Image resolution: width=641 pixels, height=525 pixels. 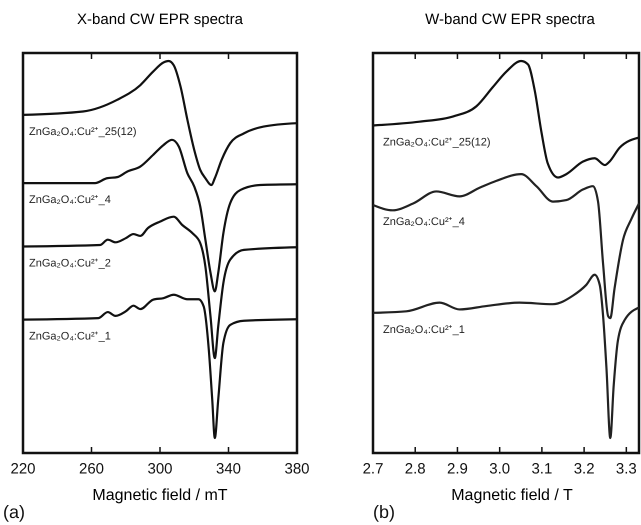 I want to click on x-tick-label: 260, so click(x=91, y=469).